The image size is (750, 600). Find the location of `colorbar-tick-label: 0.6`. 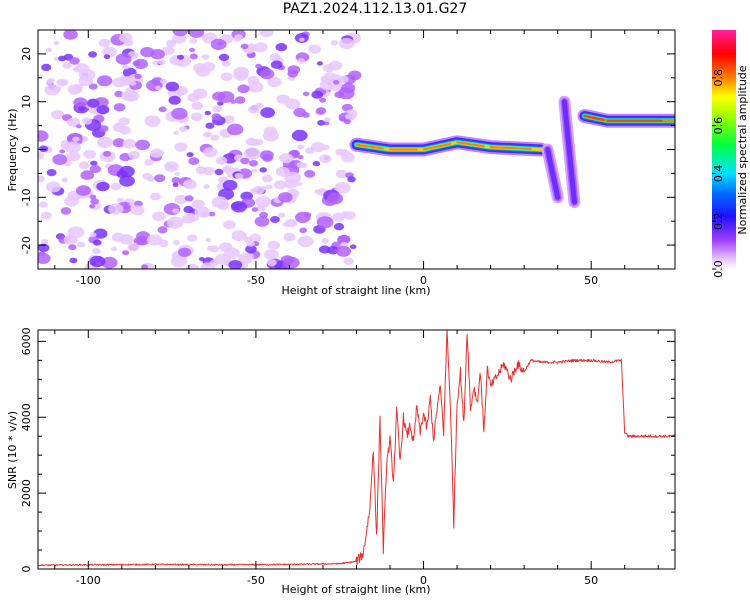

colorbar-tick-label: 0.6 is located at coordinates (718, 126).